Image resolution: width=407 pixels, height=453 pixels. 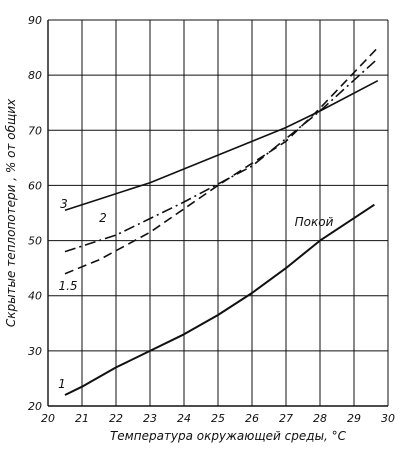 What do you see at coordinates (116, 418) in the screenshot?
I see `x-tick-label: 22` at bounding box center [116, 418].